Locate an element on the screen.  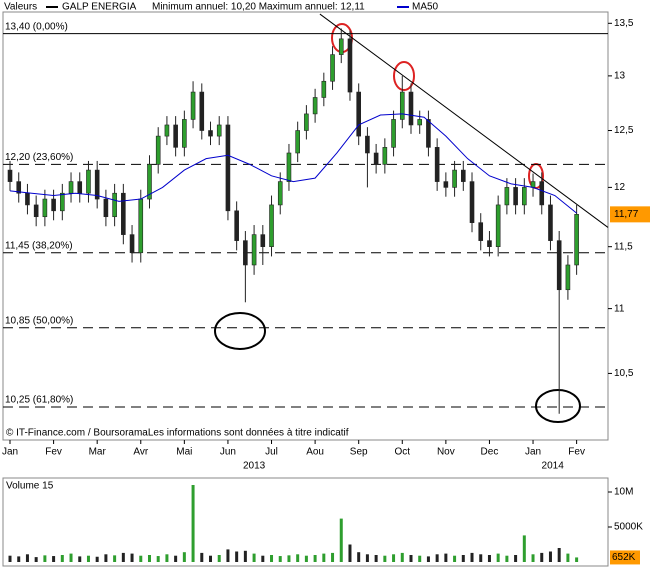
x-tick-label: Mai is located at coordinates (184, 452).